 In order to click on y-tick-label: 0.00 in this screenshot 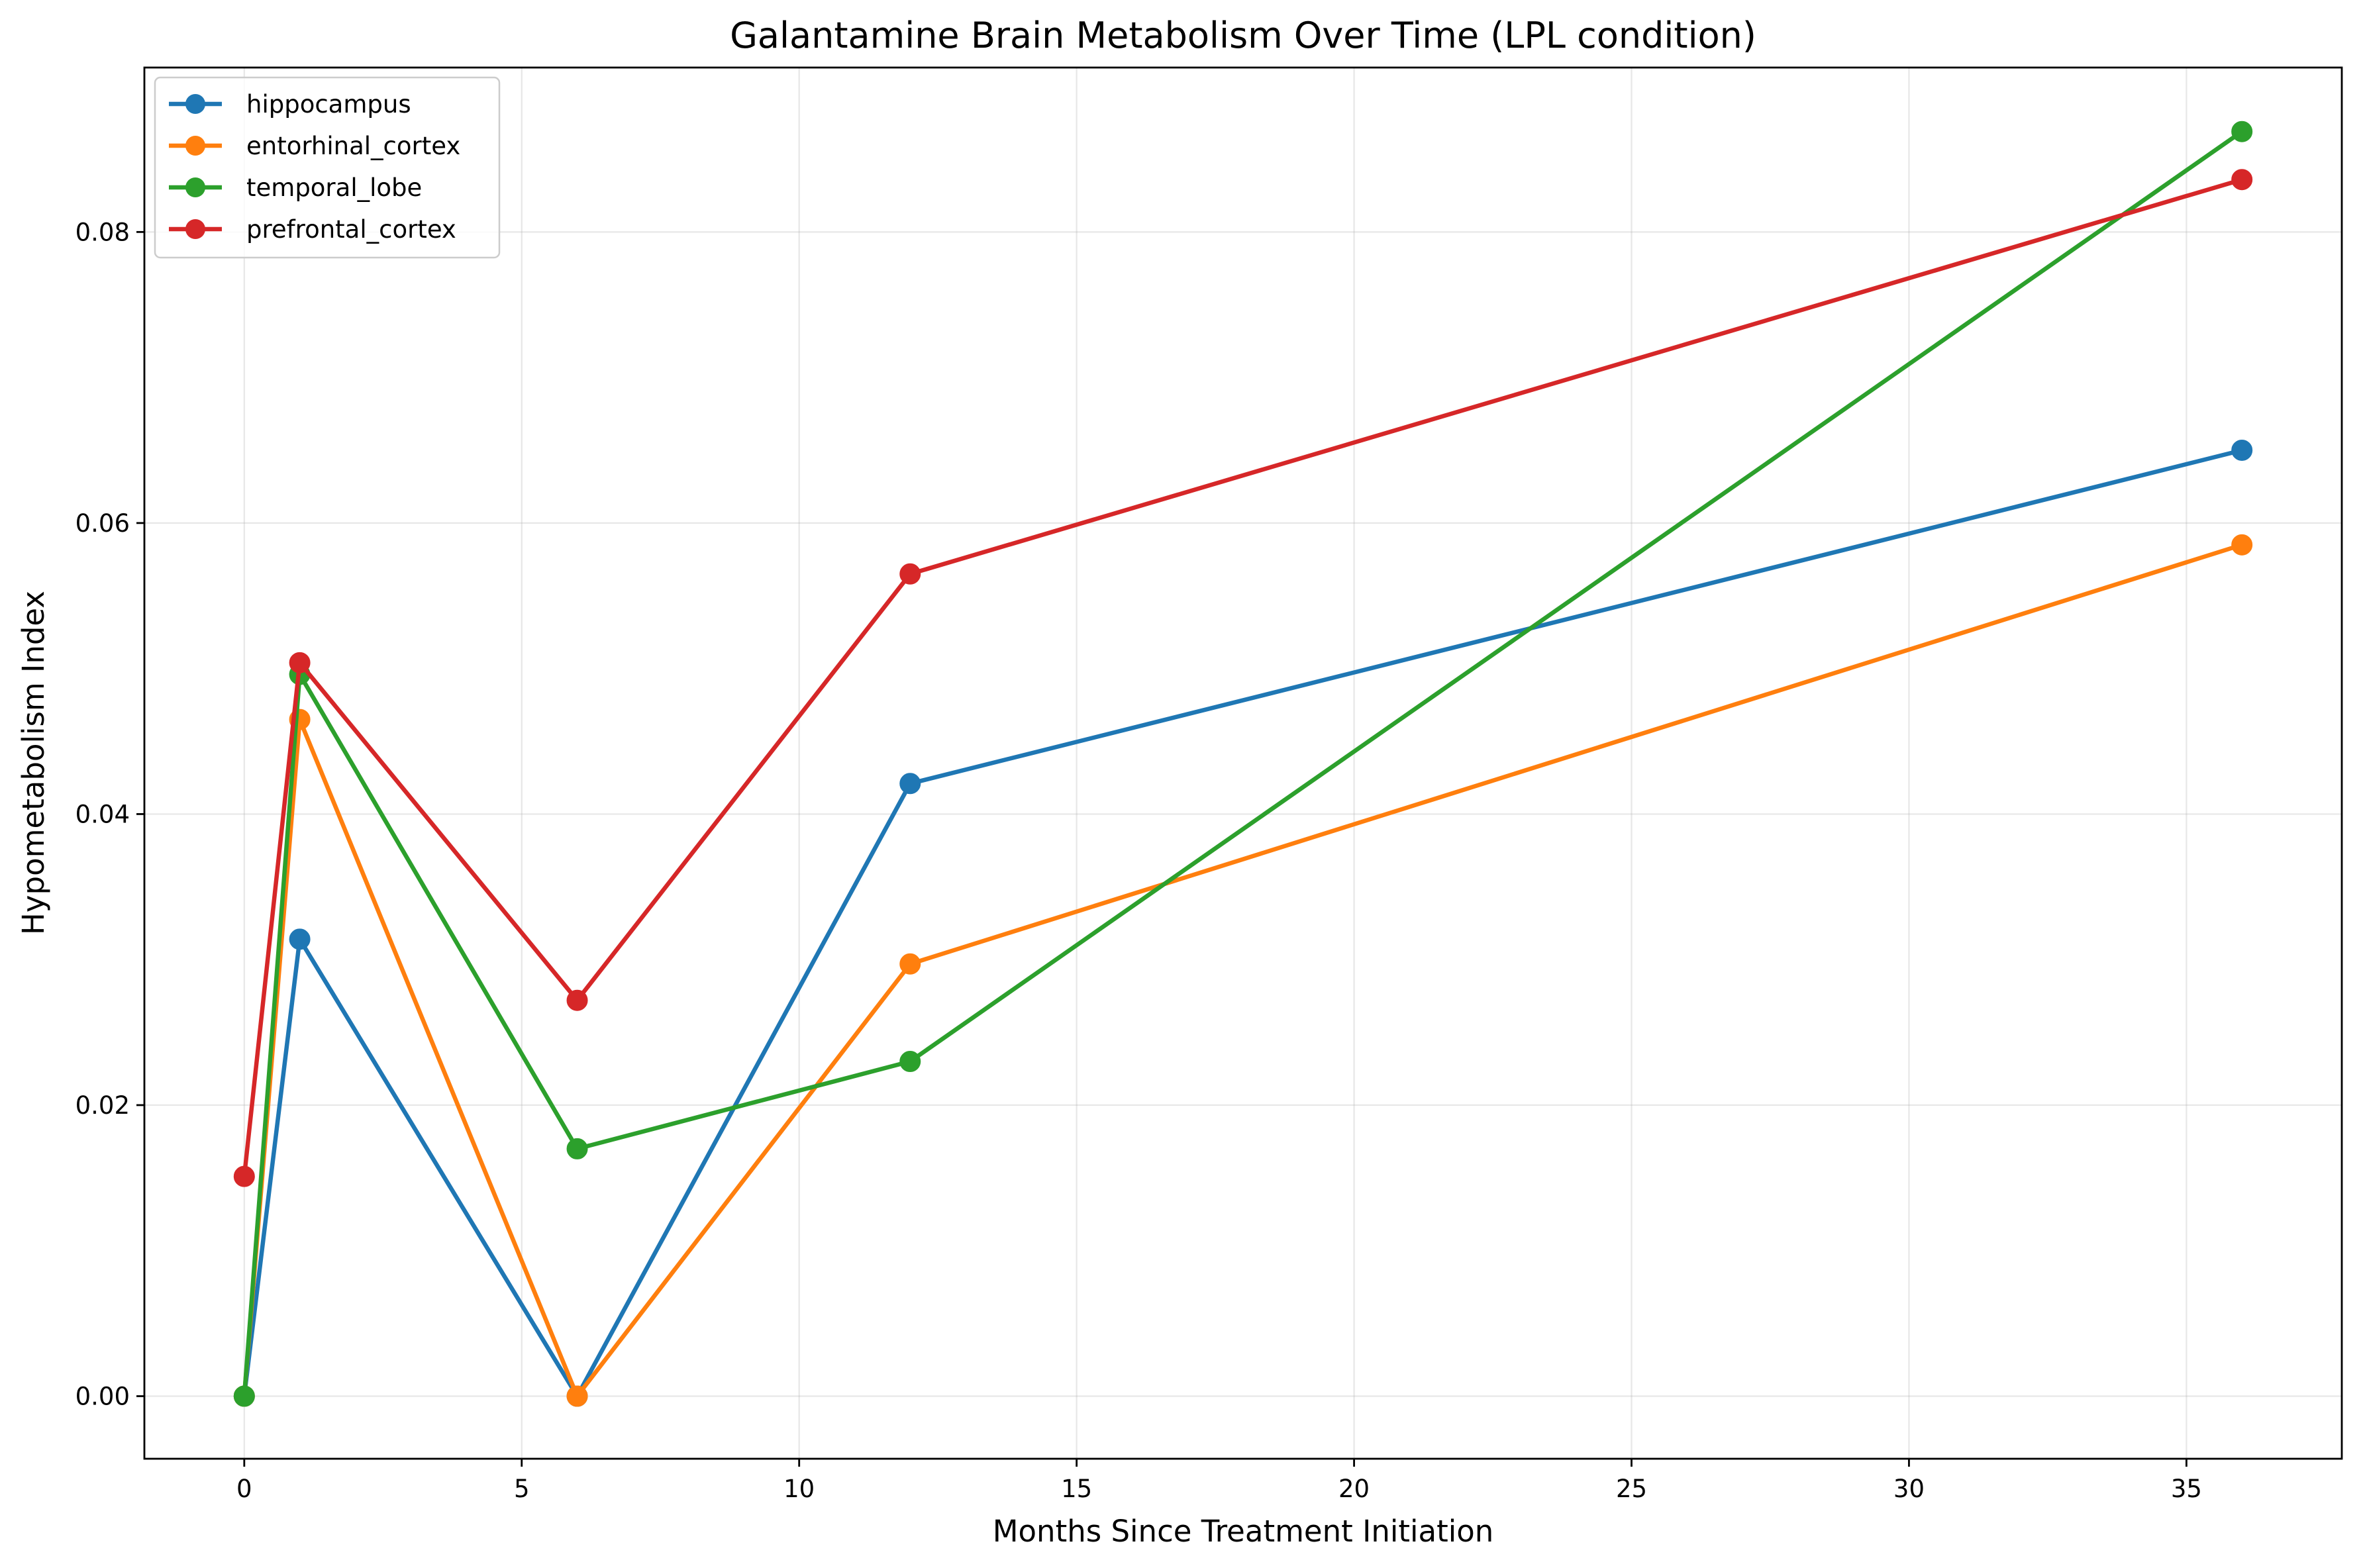, I will do `click(103, 1396)`.